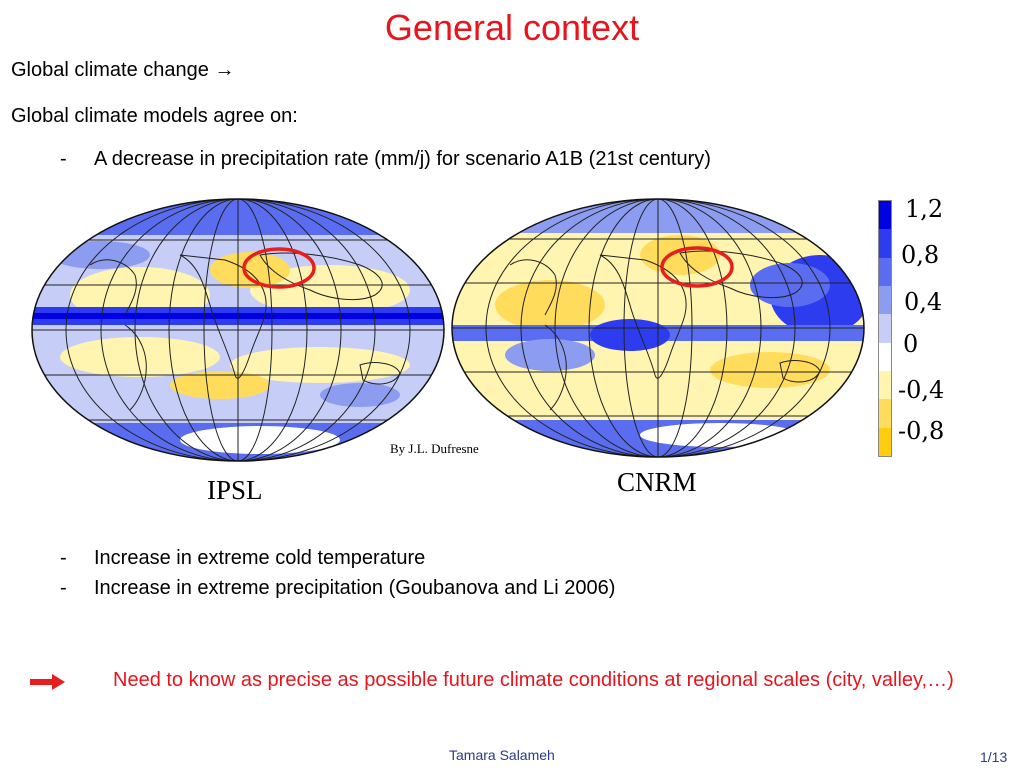 This screenshot has width=1024, height=768. I want to click on map-credit: By J.L. Dufresne, so click(434, 448).